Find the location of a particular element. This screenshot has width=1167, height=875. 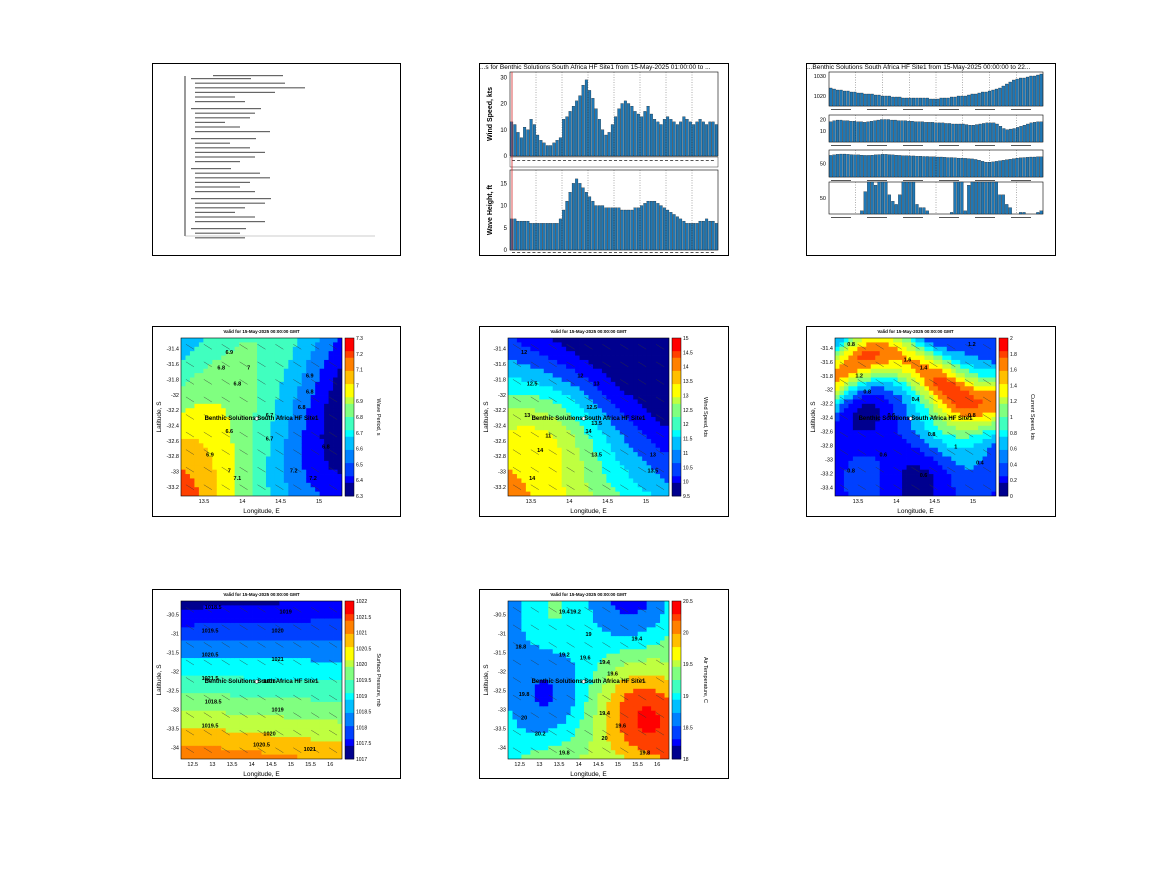

y-tick-label: 20 is located at coordinates (503, 105).